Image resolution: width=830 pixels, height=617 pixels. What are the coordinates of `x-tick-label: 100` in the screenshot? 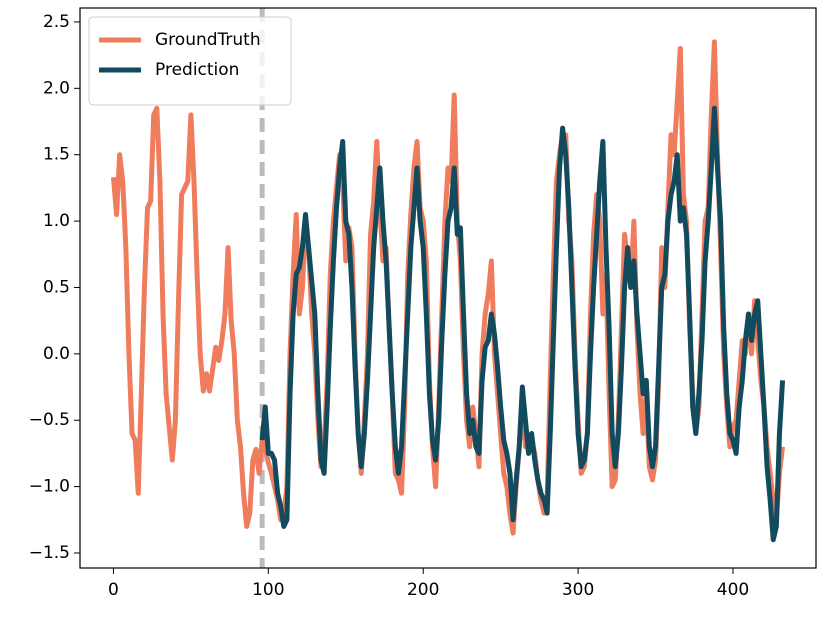 It's located at (268, 590).